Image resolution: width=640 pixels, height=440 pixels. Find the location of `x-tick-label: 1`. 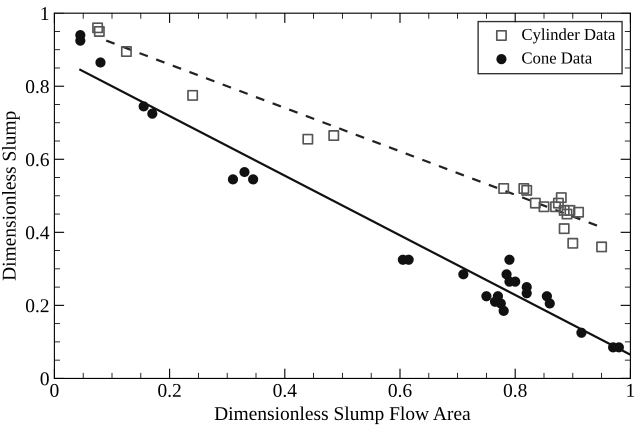

x-tick-label: 1 is located at coordinates (630, 390).